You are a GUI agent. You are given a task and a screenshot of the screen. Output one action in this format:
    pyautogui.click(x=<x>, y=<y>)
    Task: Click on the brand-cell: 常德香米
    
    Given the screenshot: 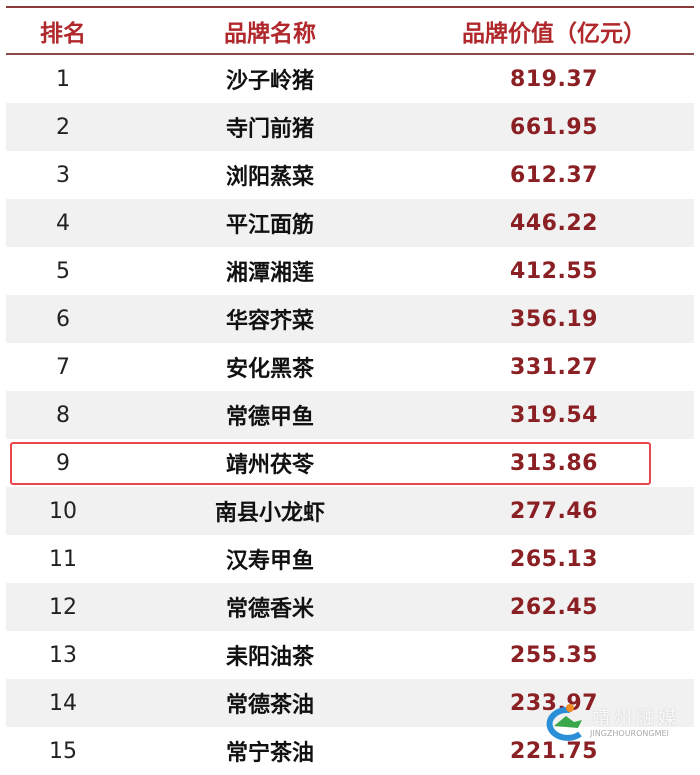 What is the action you would take?
    pyautogui.click(x=269, y=609)
    